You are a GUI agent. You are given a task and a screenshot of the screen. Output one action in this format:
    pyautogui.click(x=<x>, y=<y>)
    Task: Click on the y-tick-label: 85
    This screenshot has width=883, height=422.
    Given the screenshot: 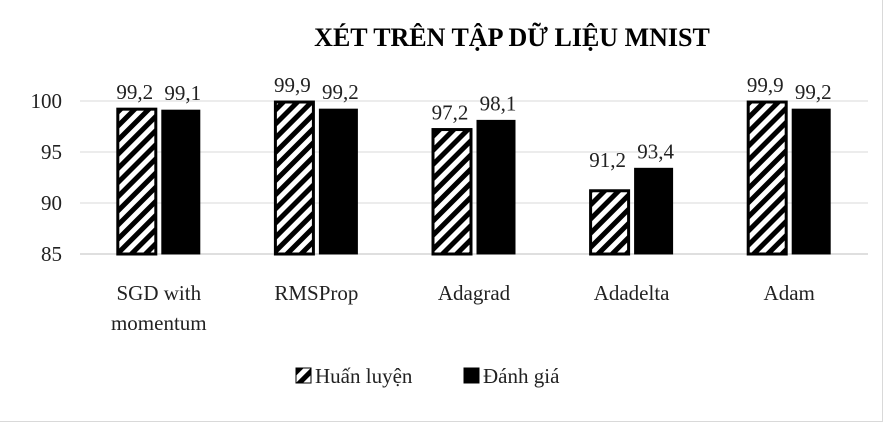 What is the action you would take?
    pyautogui.click(x=51, y=254)
    